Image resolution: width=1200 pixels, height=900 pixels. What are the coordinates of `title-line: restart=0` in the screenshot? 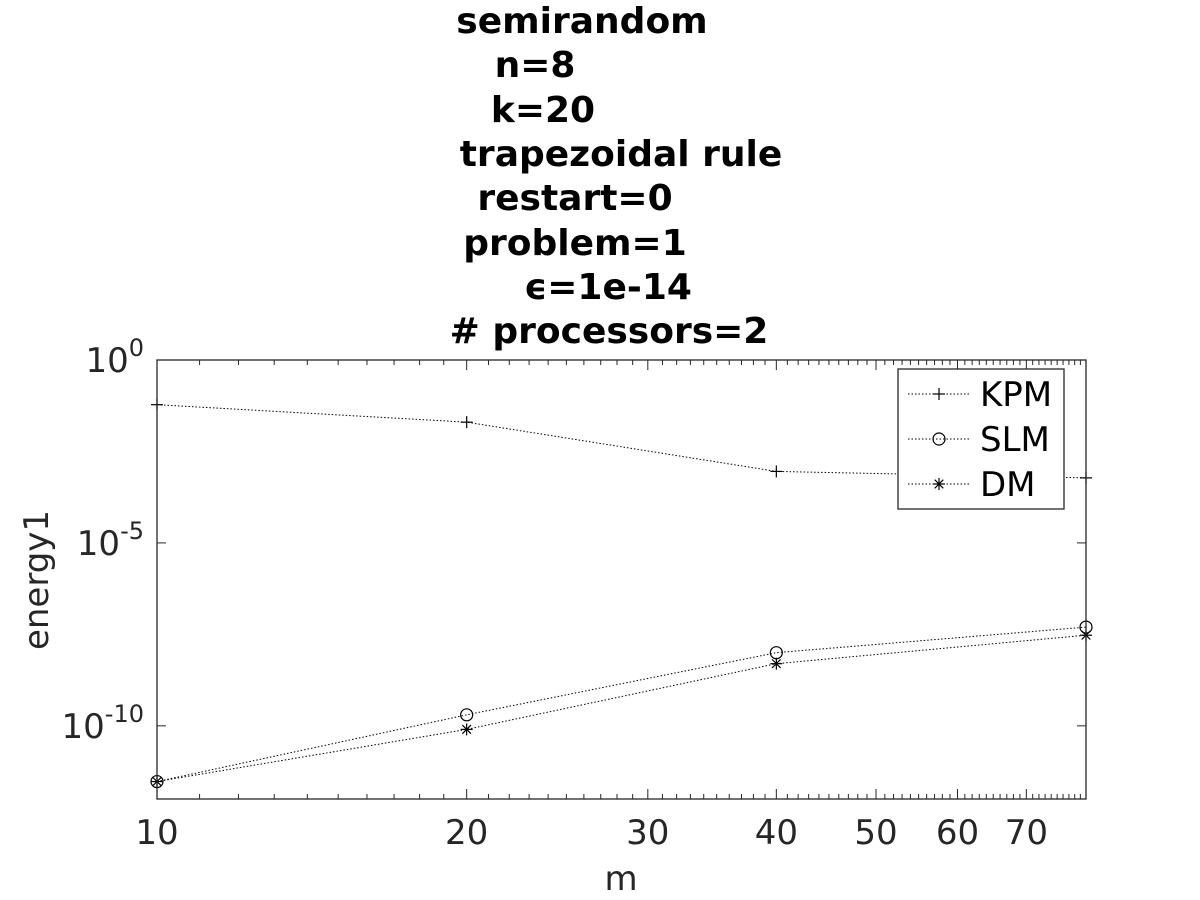 It's located at (575, 199).